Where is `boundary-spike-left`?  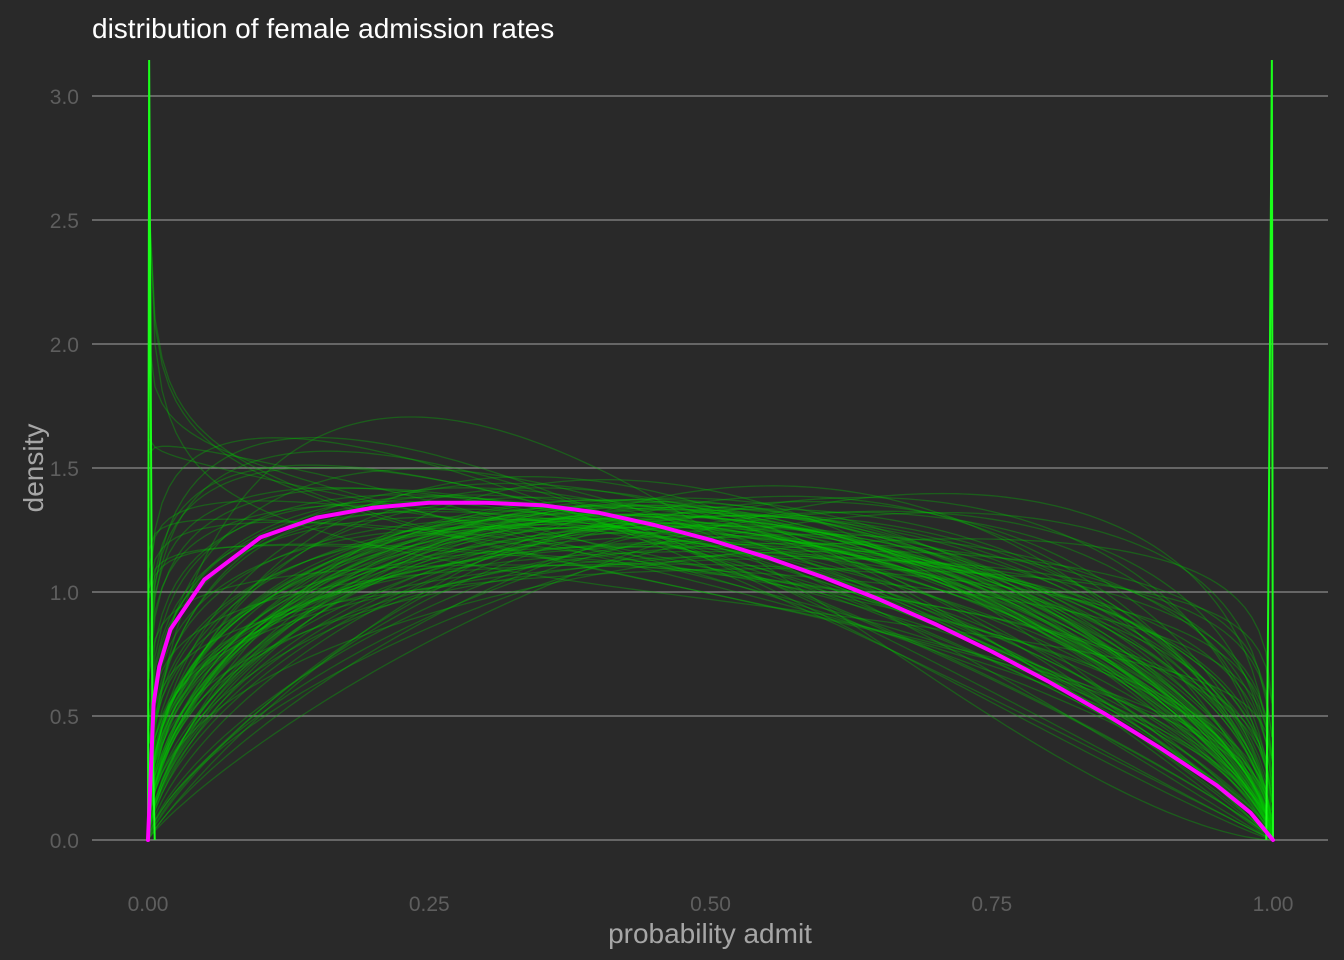 boundary-spike-left is located at coordinates (151, 450).